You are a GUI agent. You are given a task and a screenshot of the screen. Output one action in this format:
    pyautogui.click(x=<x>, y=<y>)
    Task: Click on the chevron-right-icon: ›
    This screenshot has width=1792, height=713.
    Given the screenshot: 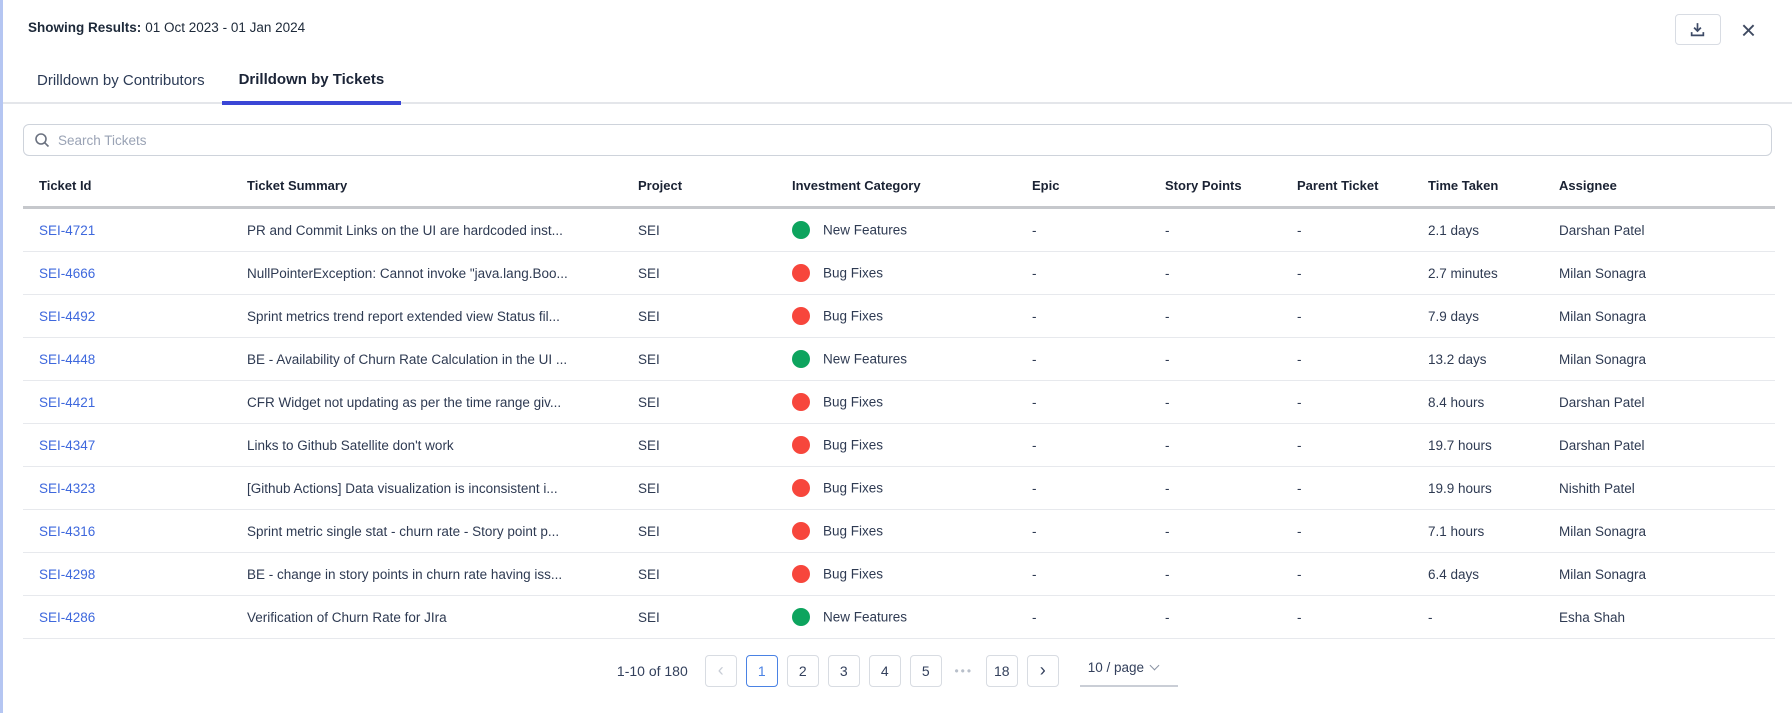 What is the action you would take?
    pyautogui.click(x=1042, y=669)
    